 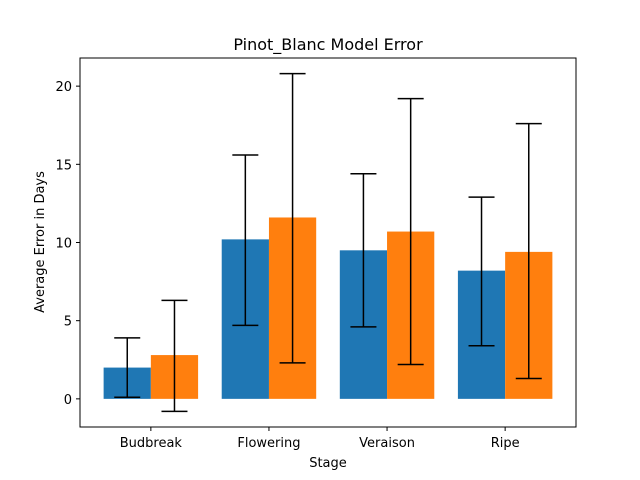 I want to click on y-tick-label: 10, so click(x=63, y=244).